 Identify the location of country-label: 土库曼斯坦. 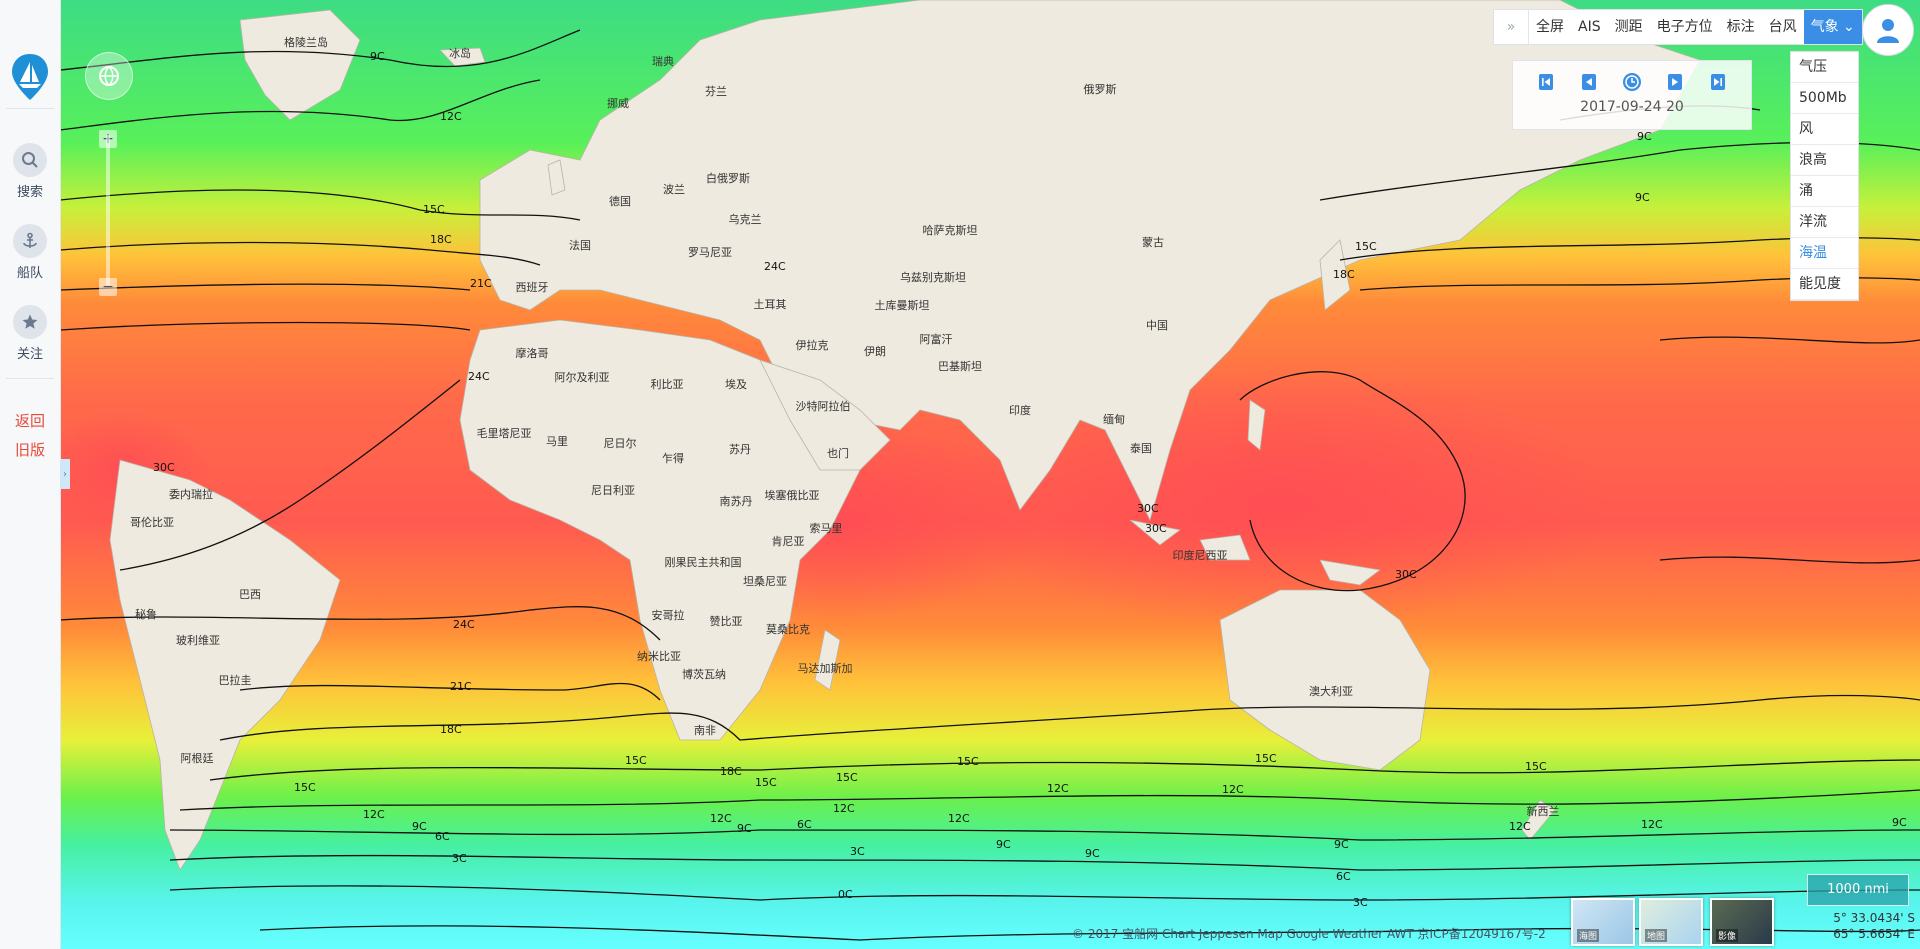
(902, 305).